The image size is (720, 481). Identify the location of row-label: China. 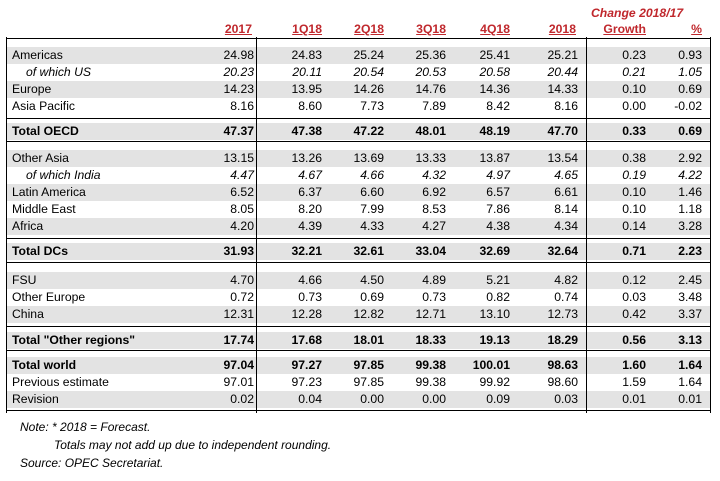
(28, 314).